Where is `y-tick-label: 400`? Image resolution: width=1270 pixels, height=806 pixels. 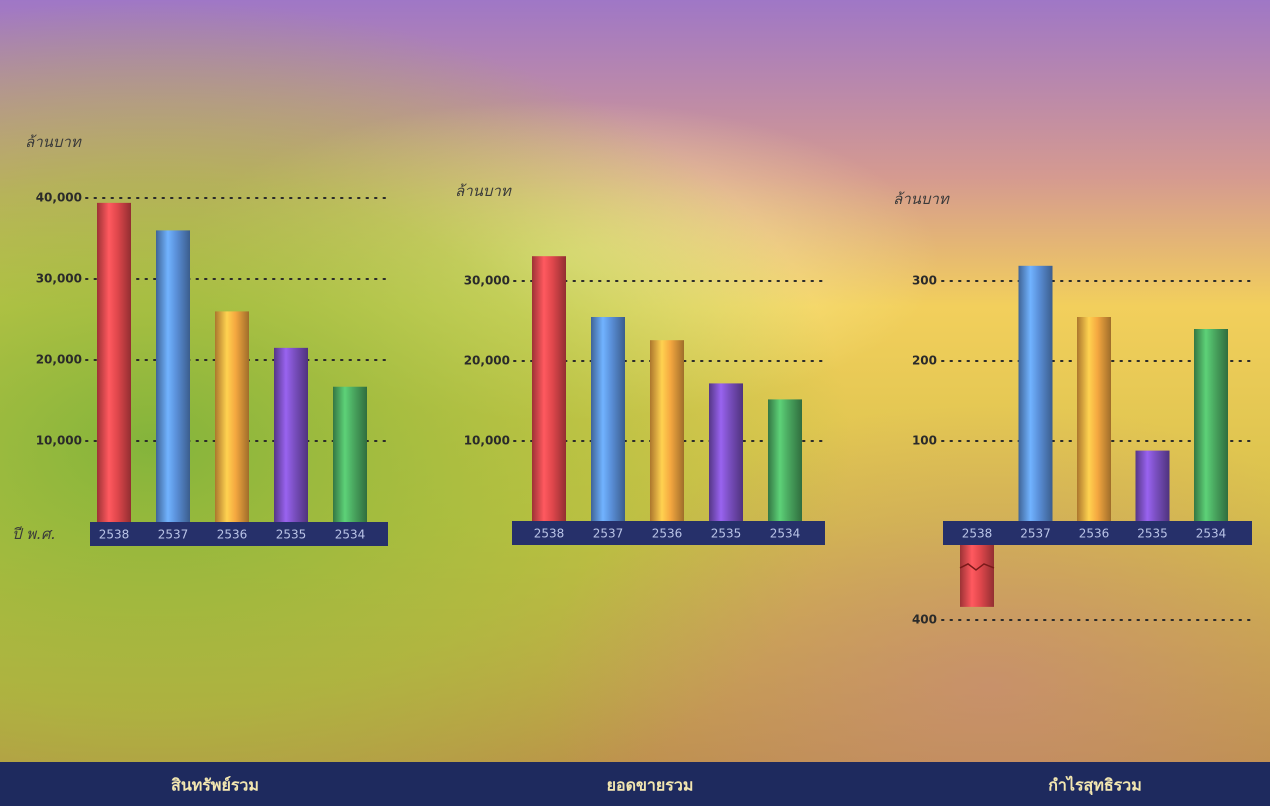 y-tick-label: 400 is located at coordinates (924, 620).